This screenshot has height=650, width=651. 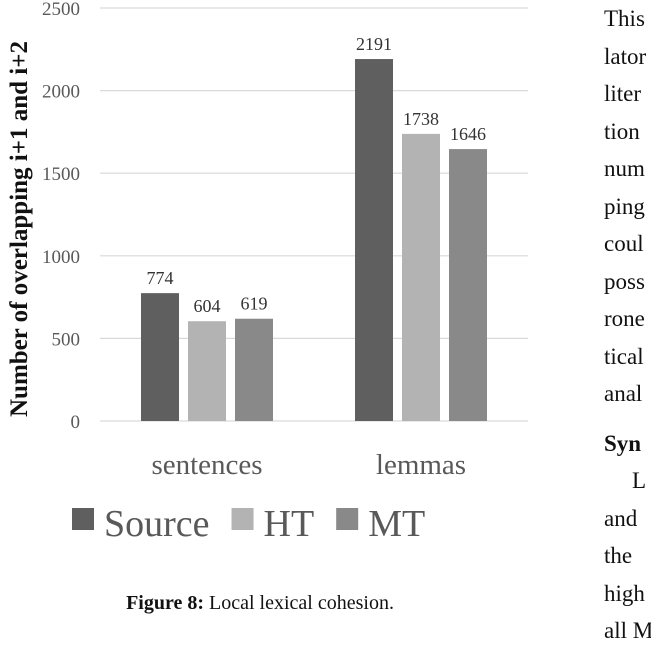 What do you see at coordinates (622, 131) in the screenshot?
I see `side-line: tion` at bounding box center [622, 131].